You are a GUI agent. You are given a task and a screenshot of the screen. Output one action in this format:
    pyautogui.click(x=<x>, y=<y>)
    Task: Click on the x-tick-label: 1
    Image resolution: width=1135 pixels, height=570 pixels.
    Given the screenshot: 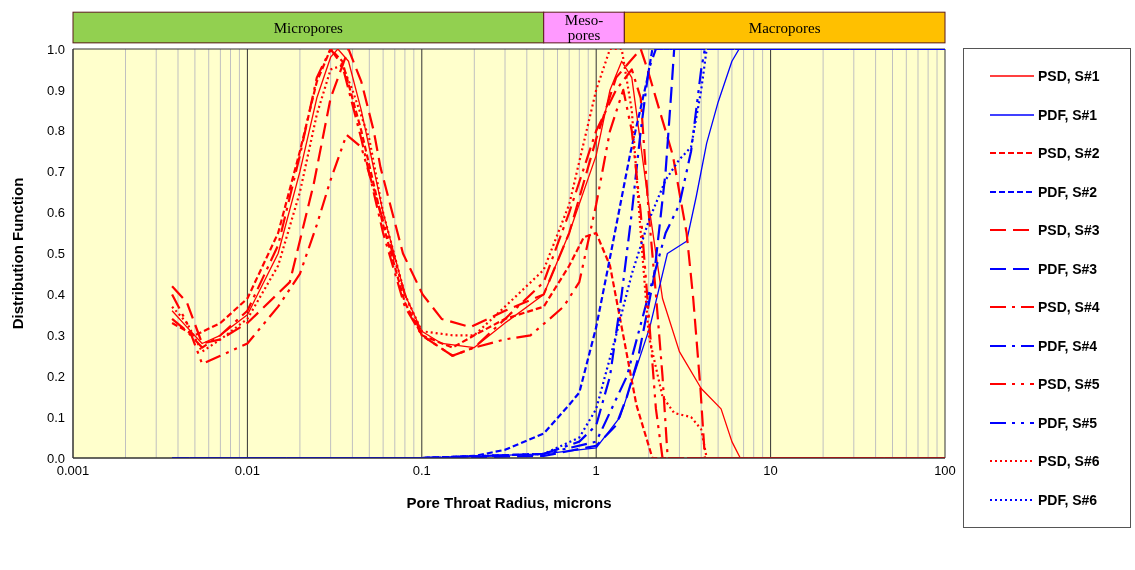 What is the action you would take?
    pyautogui.click(x=596, y=471)
    